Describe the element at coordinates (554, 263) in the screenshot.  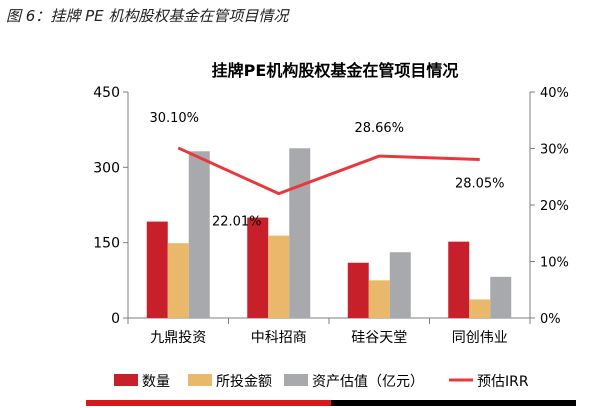
I see `right-tick-label: 10%` at that location.